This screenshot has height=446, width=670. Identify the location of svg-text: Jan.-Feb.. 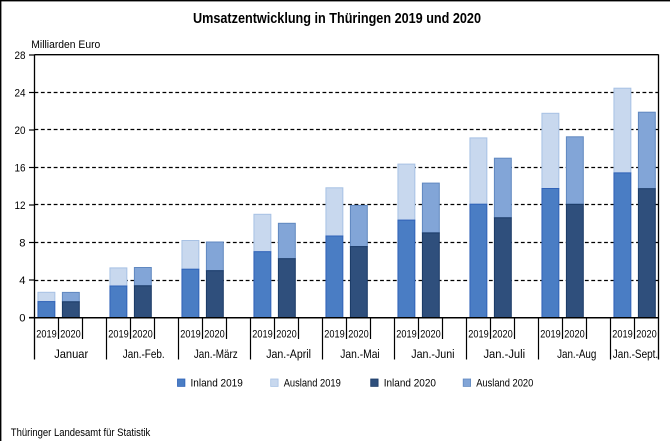
(144, 354).